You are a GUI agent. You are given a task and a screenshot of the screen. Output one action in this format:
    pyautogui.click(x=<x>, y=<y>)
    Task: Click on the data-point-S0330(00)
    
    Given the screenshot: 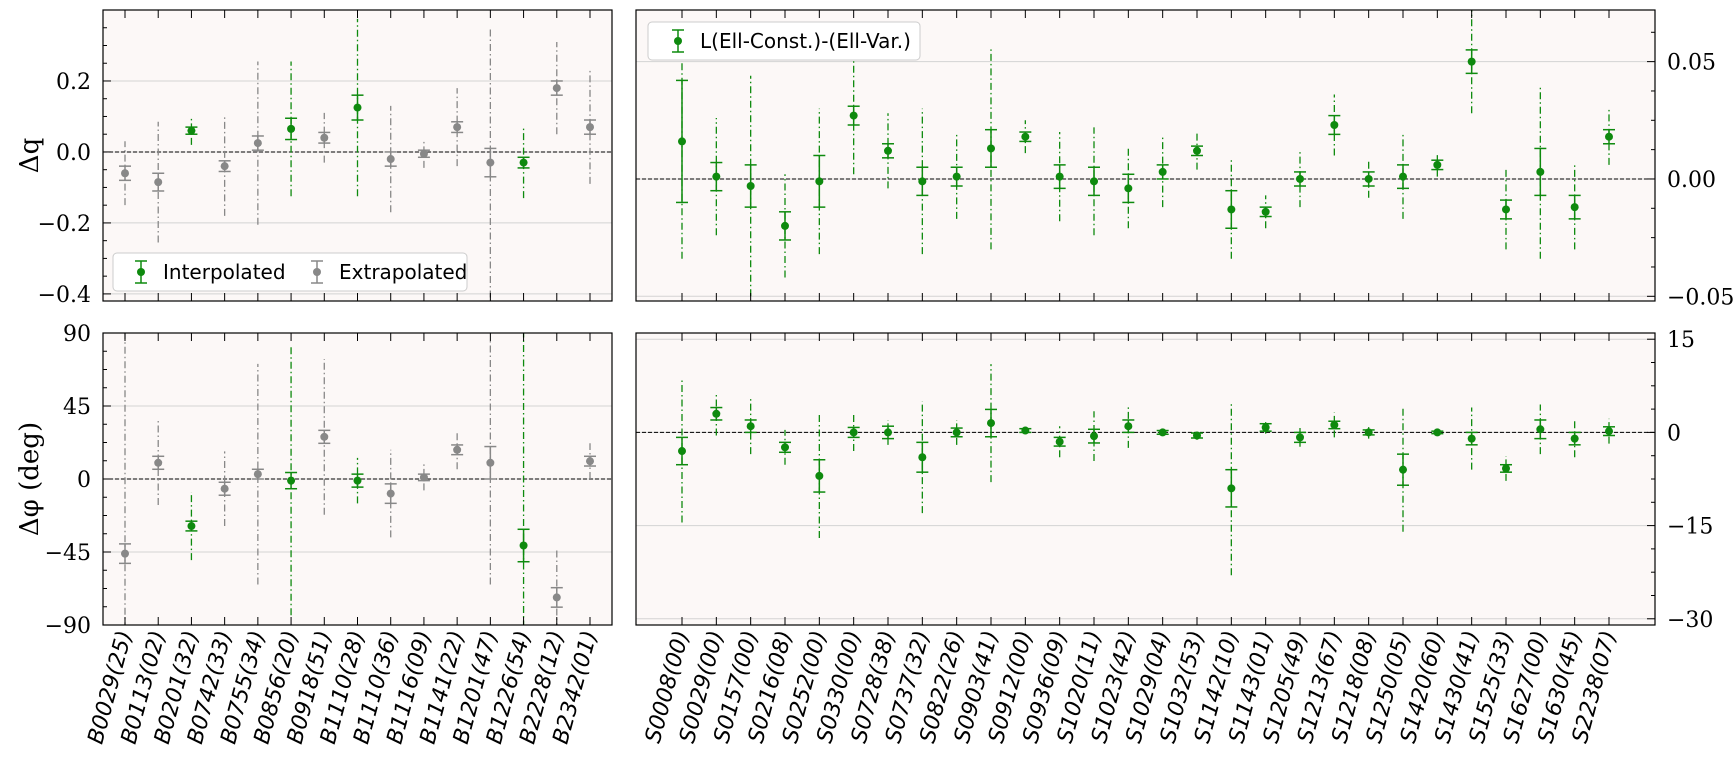 What is the action you would take?
    pyautogui.click(x=853, y=432)
    